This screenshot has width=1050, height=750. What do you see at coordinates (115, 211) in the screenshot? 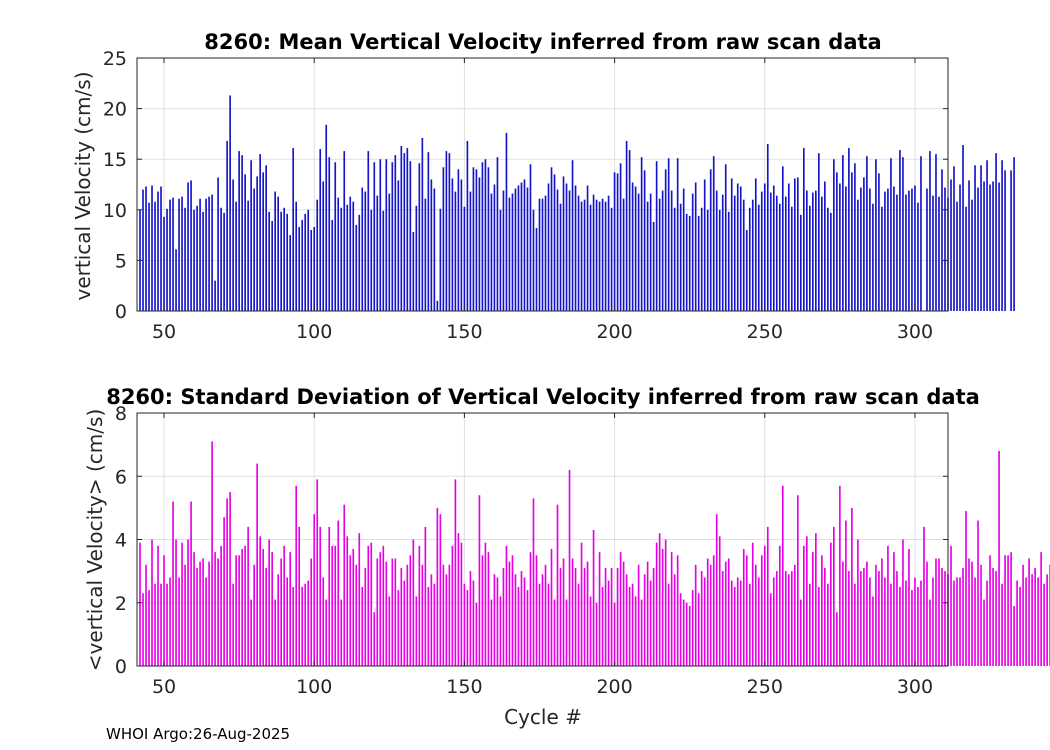
I see `y-tick-label: 10` at bounding box center [115, 211].